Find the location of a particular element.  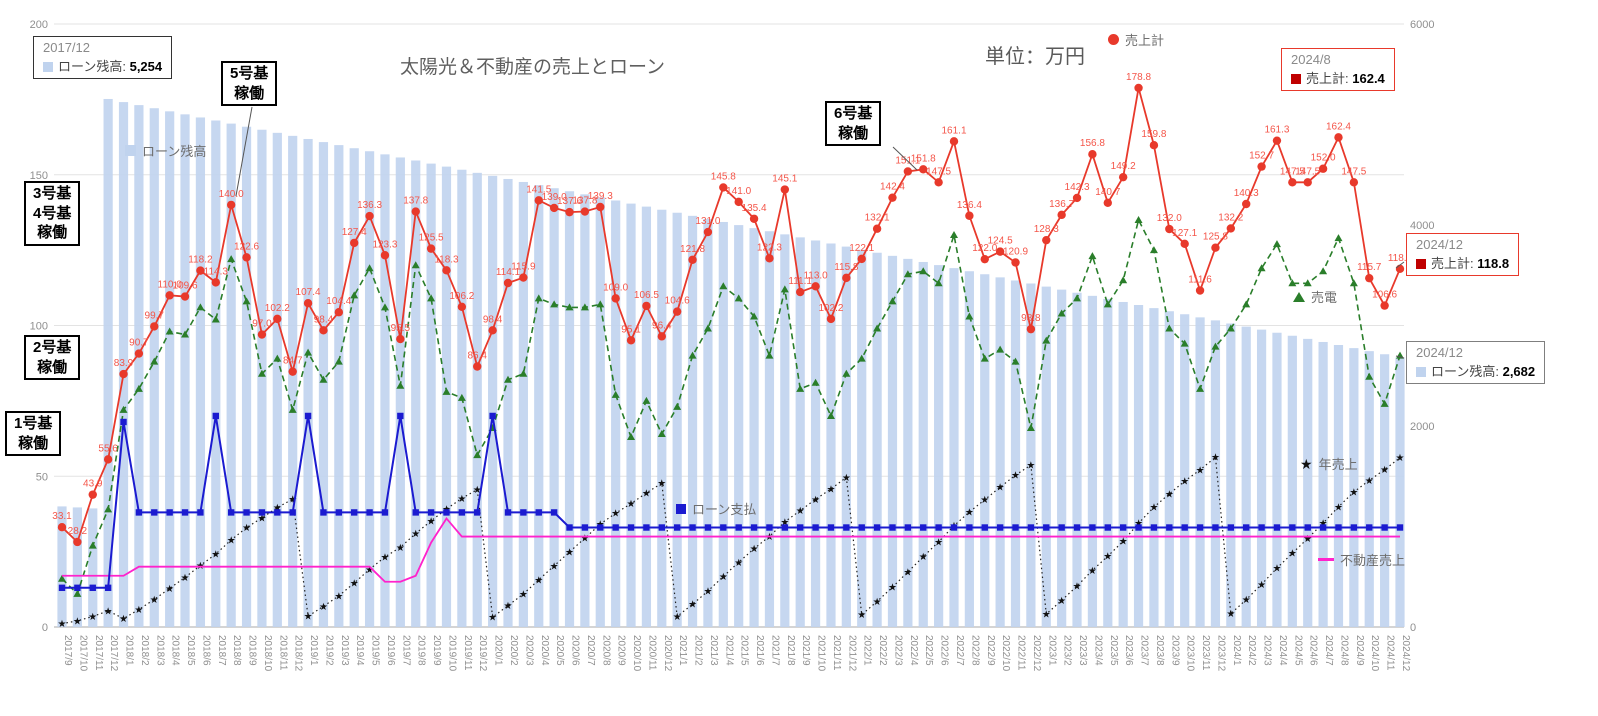

svg-text: 106.2 is located at coordinates (461, 296).